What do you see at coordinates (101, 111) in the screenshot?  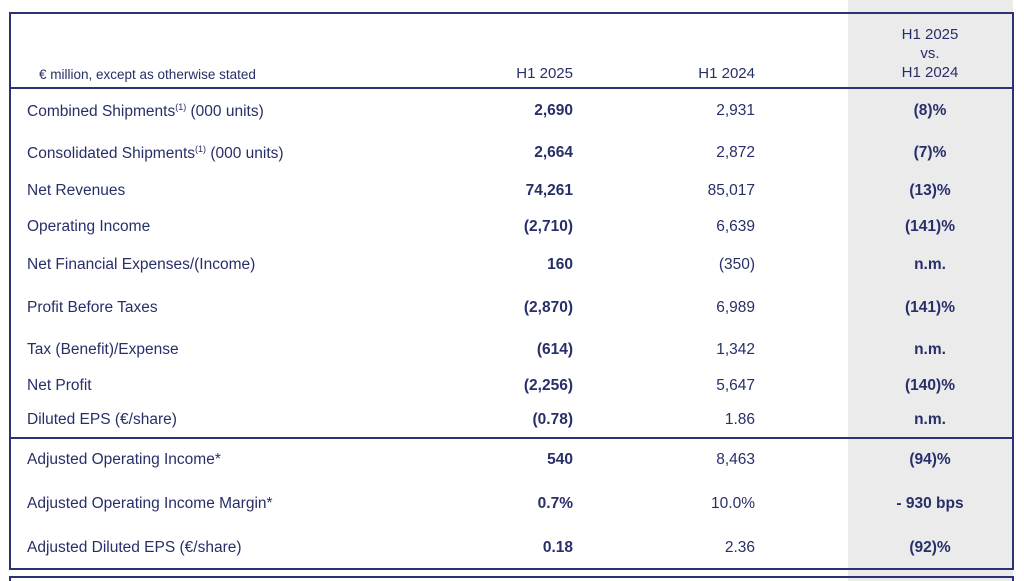 I see `row-label-text: Combined Shipments` at bounding box center [101, 111].